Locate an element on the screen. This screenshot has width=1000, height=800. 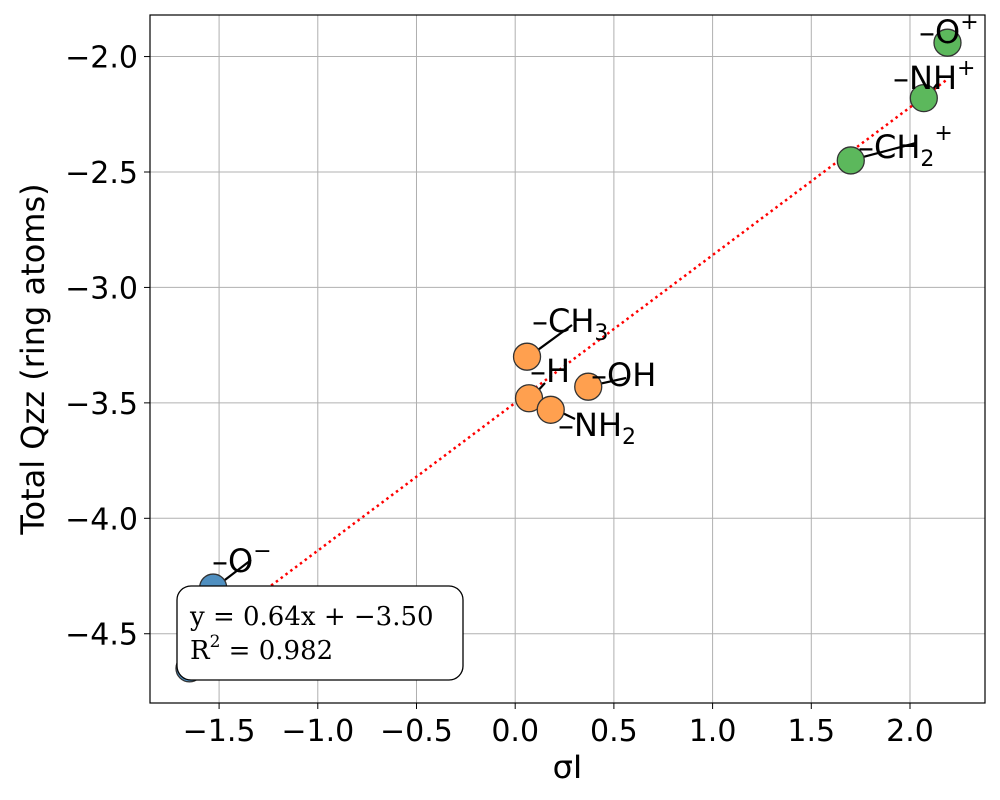
y-tick-label: −2.0 is located at coordinates (101, 58).